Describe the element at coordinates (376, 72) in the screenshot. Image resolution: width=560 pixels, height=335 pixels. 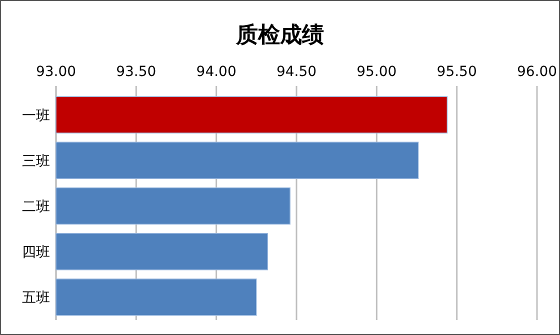
I see `x-tick-label: 95.00` at that location.